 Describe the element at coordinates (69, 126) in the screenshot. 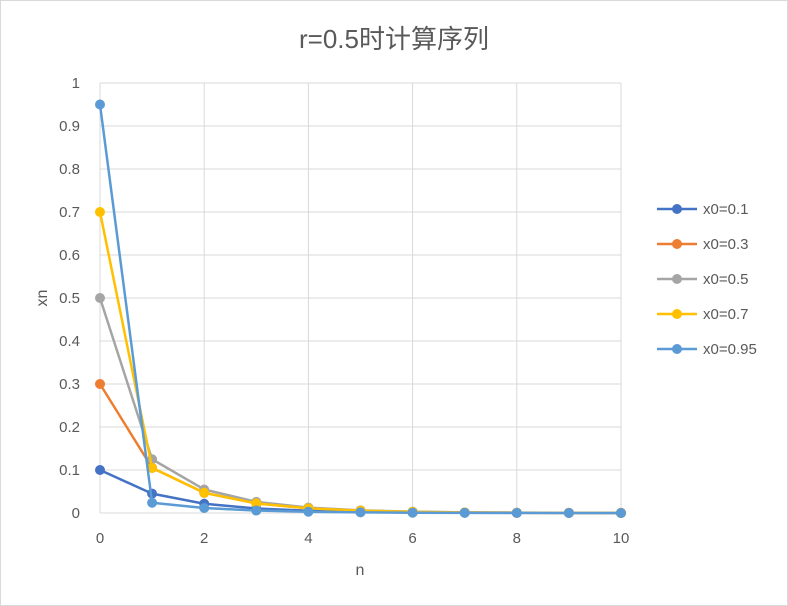

I see `y-tick-label: 0.9` at that location.